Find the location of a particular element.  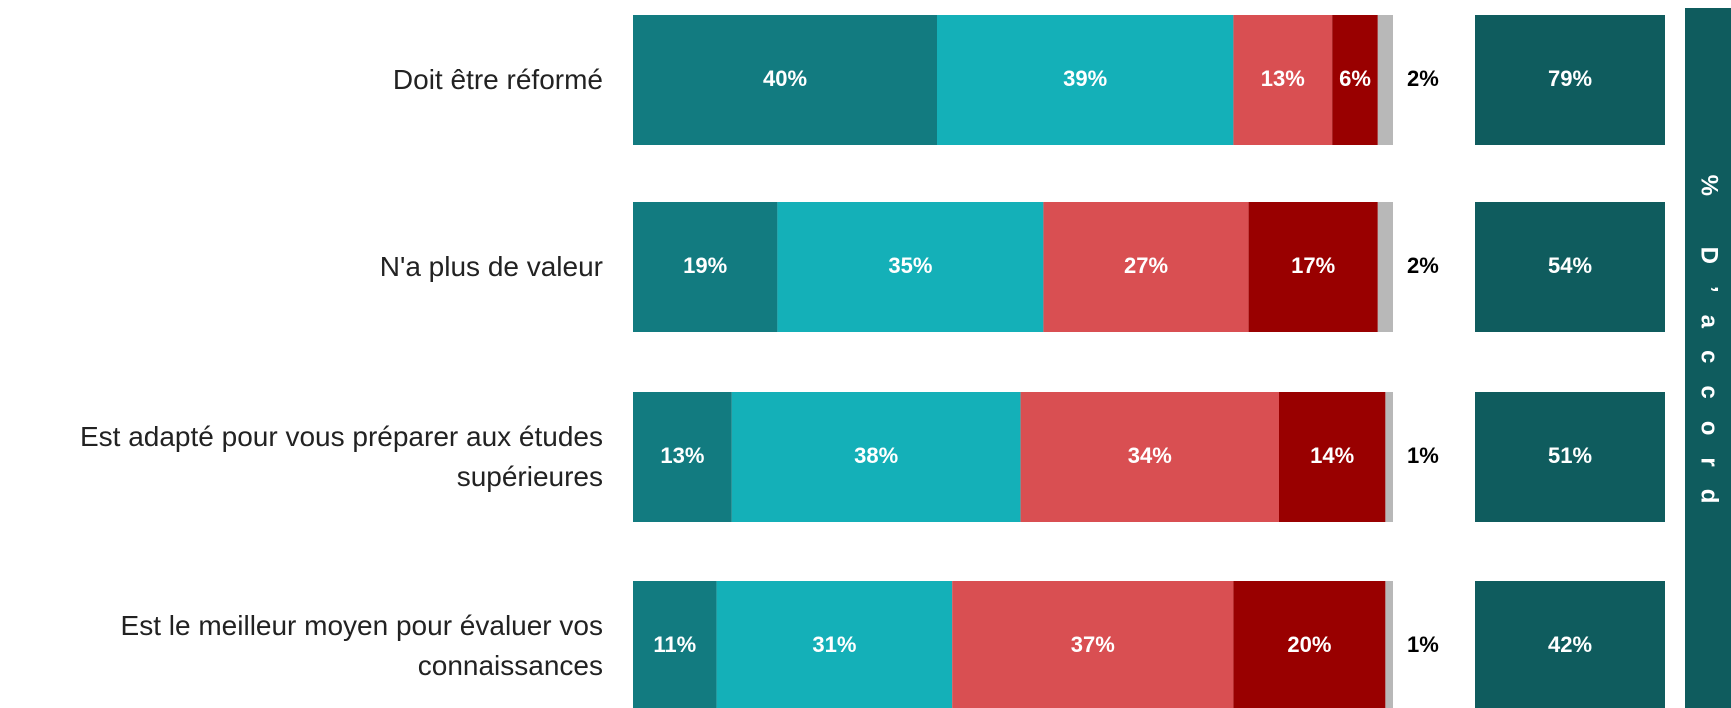

value-label: 6% is located at coordinates (1355, 78).